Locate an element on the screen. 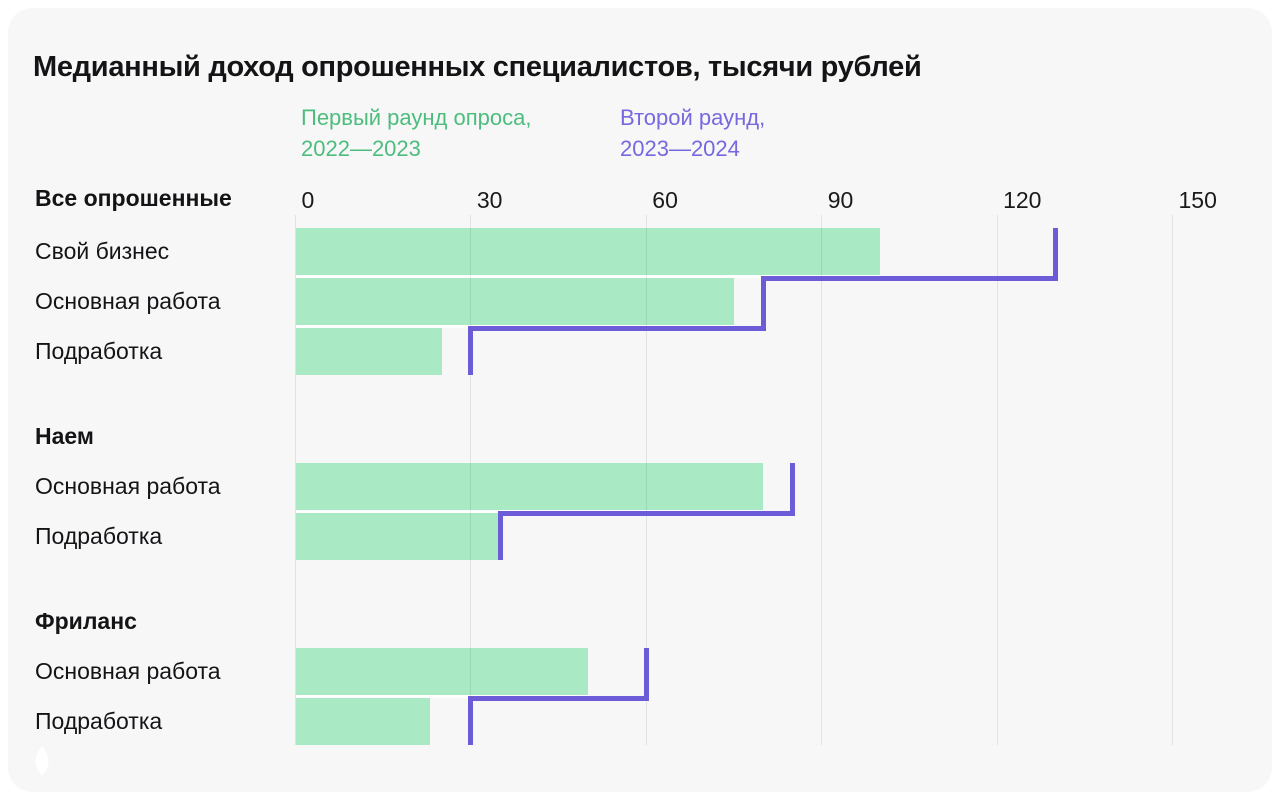 The height and width of the screenshot is (800, 1280). legend-round1: Первый раунд опроса, 2022—2023 is located at coordinates (451, 133).